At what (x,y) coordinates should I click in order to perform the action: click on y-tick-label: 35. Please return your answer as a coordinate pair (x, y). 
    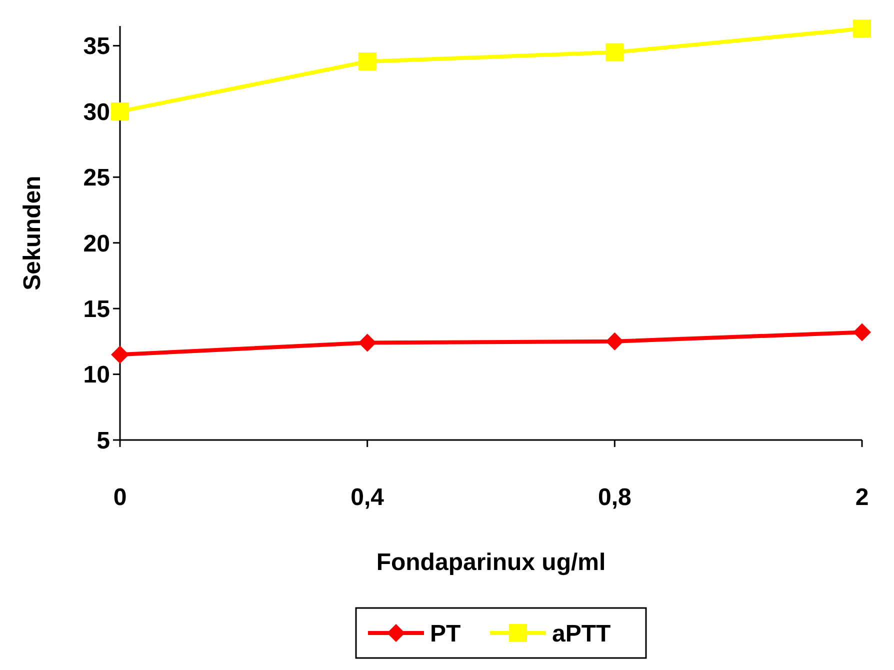
    Looking at the image, I should click on (96, 46).